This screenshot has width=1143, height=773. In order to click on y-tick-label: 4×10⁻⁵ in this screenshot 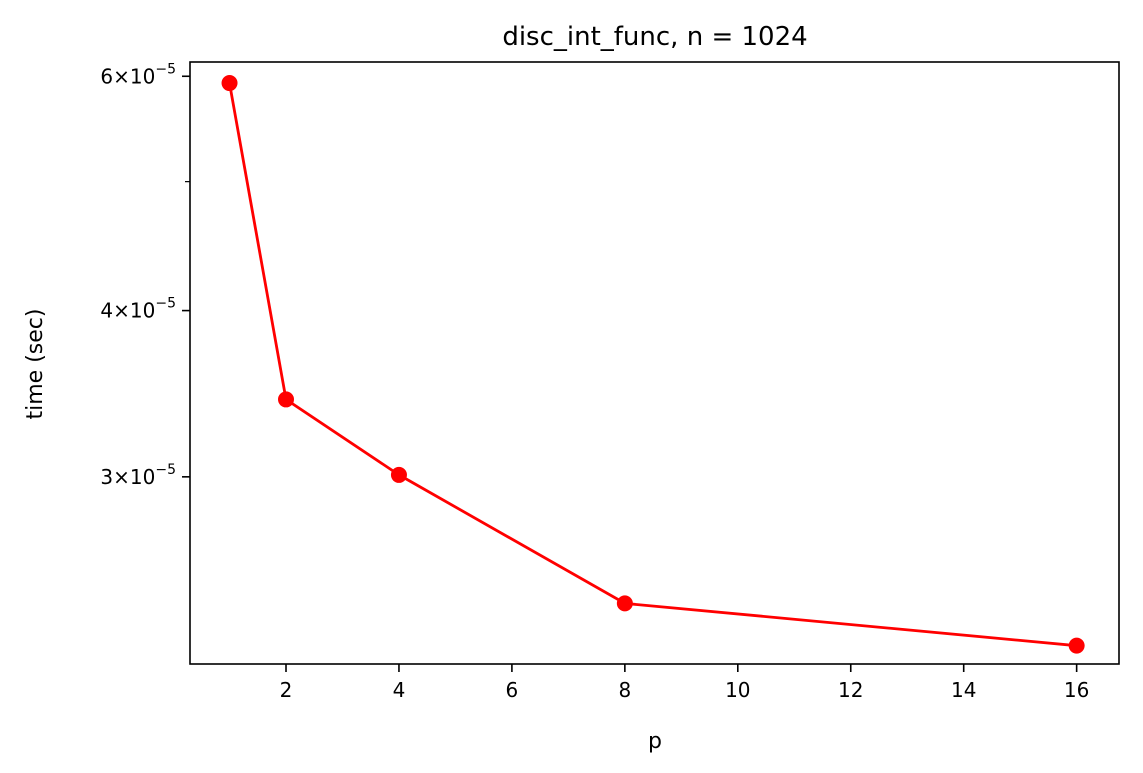, I will do `click(138, 309)`.